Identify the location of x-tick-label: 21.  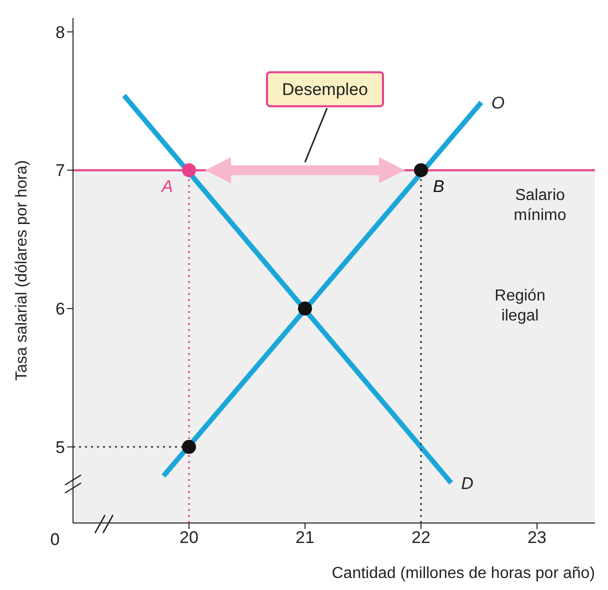
(305, 538).